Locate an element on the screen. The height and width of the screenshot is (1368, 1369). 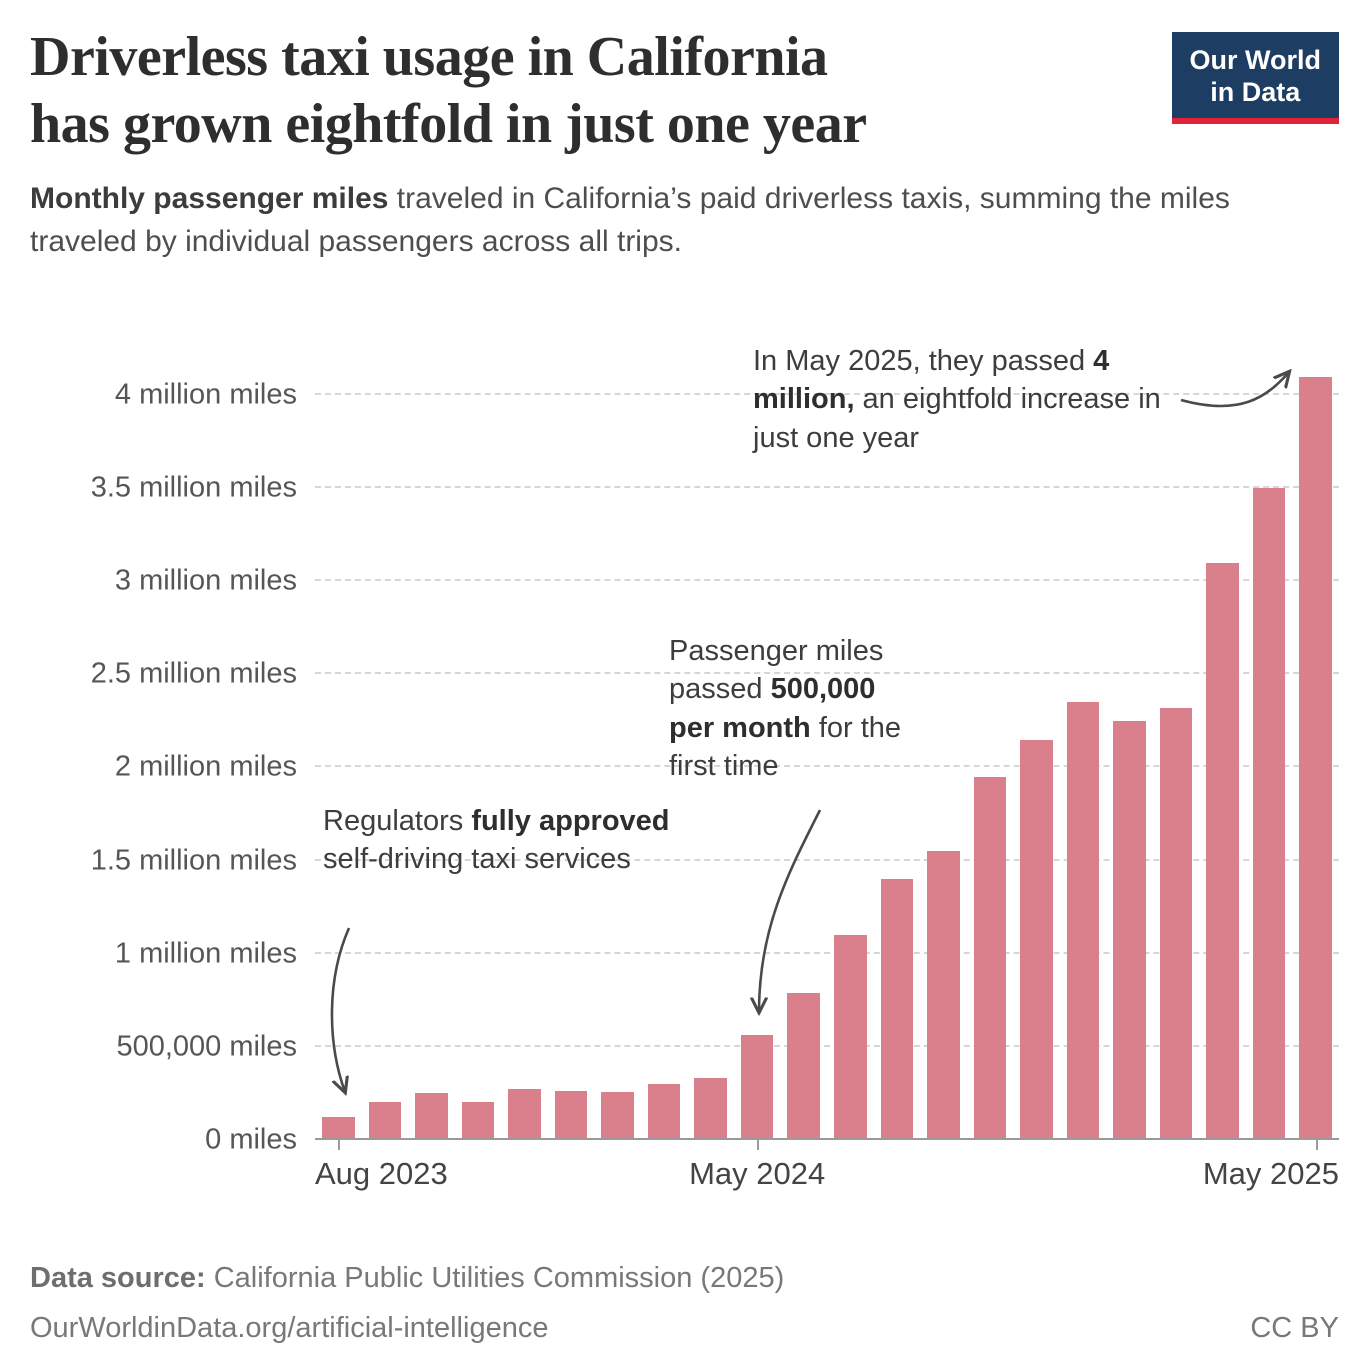
y-axis-label: 2 million miles is located at coordinates (205, 766).